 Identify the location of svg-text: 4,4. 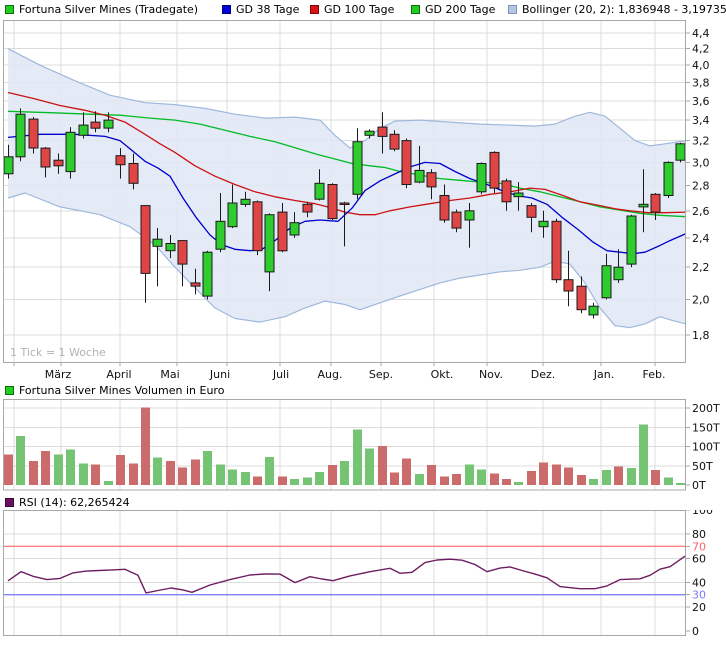
(701, 33).